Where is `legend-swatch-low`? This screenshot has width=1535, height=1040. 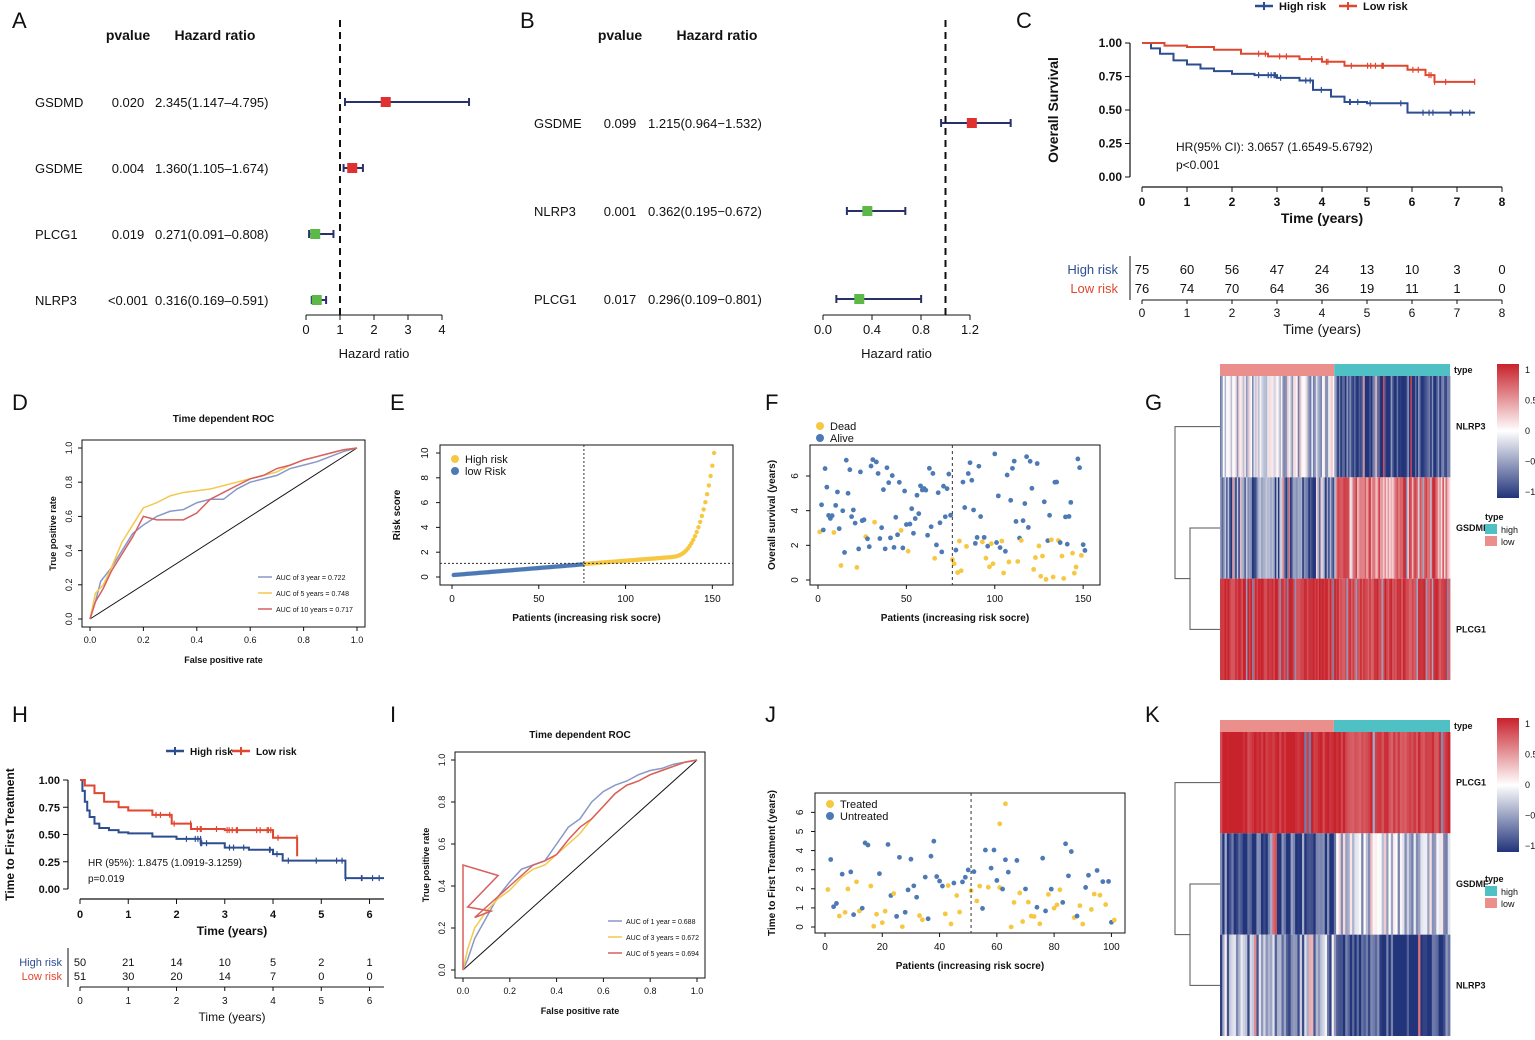
legend-swatch-low is located at coordinates (1491, 903).